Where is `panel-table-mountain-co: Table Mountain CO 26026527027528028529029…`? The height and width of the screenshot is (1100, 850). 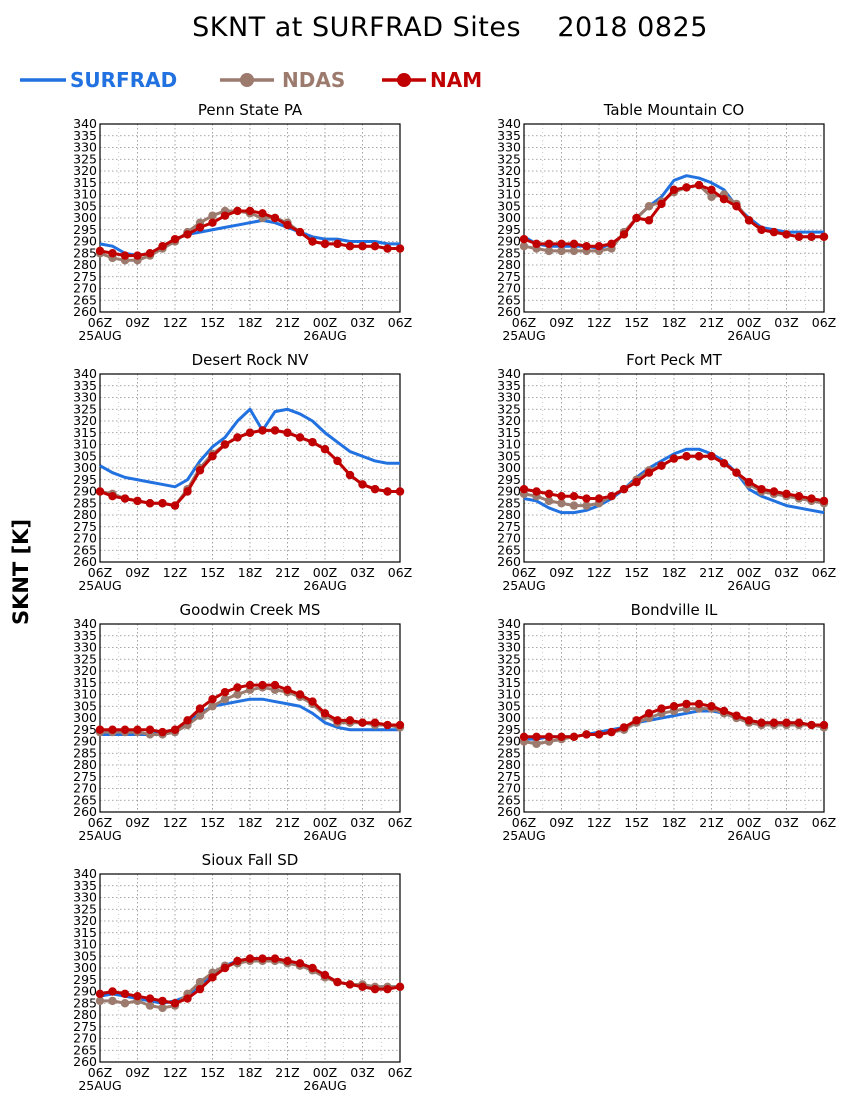 panel-table-mountain-co: Table Mountain CO 26026527027528028529029… is located at coordinates (666, 222).